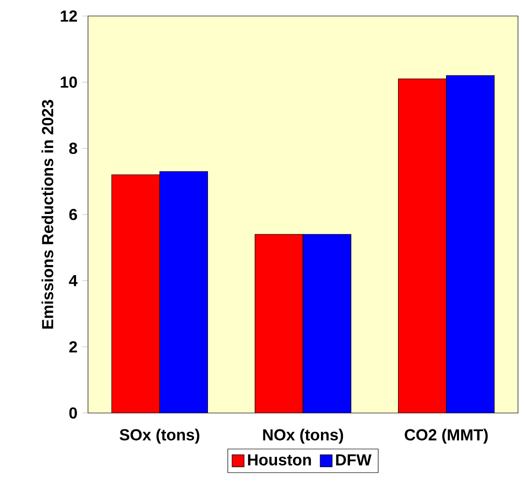  I want to click on y-tick-label: 12, so click(68, 16).